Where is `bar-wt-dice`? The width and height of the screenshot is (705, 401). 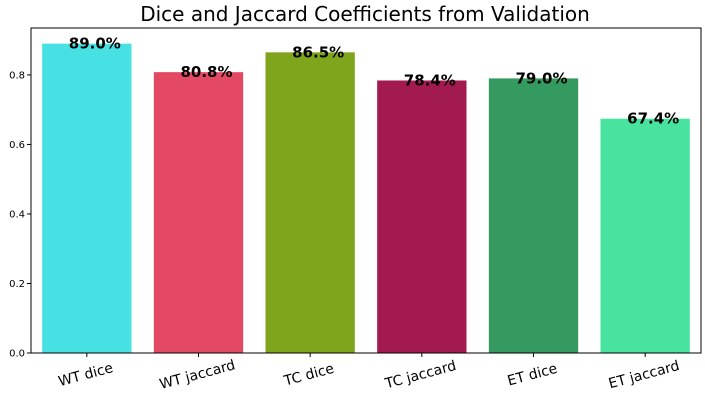 bar-wt-dice is located at coordinates (87, 198).